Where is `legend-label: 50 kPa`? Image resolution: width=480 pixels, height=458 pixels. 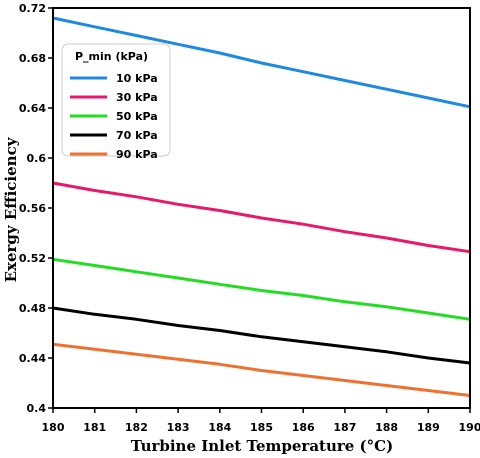 legend-label: 50 kPa is located at coordinates (137, 116).